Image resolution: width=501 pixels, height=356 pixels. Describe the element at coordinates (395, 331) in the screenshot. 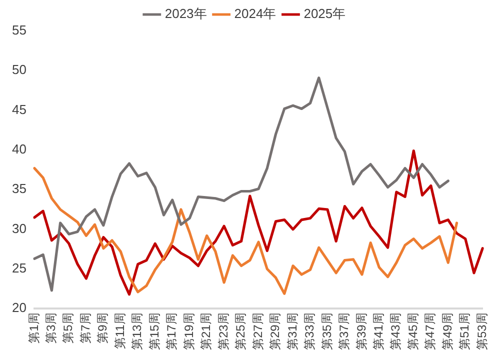

I see `x-tick-label: 第43周` at that location.